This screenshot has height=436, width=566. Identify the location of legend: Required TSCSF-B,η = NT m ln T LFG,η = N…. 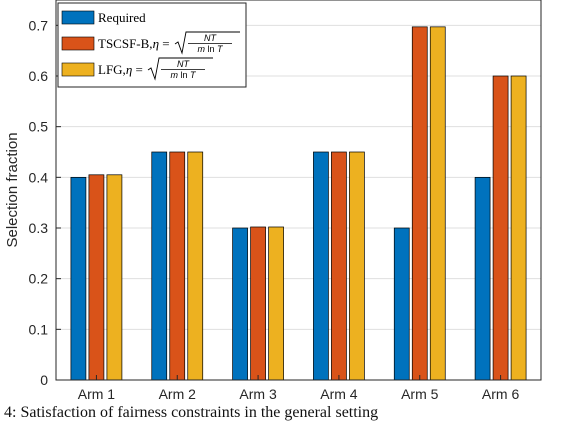
(152, 45).